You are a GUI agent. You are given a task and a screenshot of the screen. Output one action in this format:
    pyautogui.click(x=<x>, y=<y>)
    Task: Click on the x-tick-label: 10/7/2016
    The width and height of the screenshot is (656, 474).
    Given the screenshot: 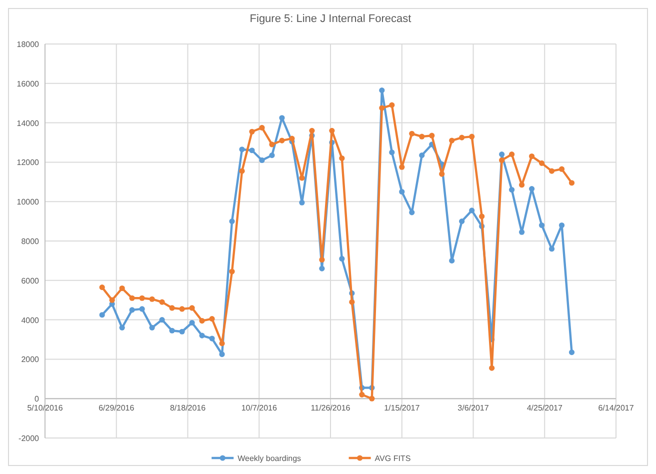 What is the action you would take?
    pyautogui.click(x=259, y=408)
    